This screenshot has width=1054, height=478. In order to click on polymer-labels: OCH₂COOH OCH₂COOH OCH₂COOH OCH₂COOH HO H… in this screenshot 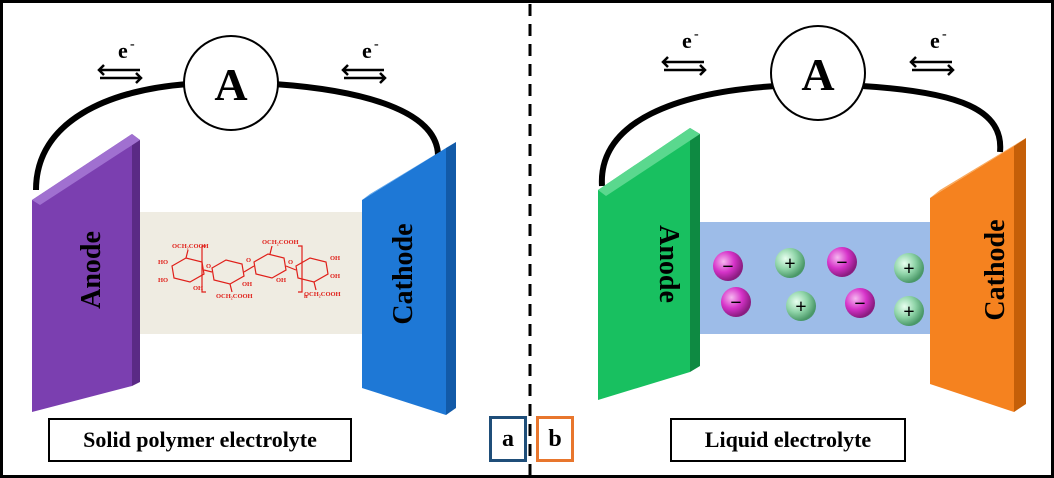, I will do `click(249, 269)`.